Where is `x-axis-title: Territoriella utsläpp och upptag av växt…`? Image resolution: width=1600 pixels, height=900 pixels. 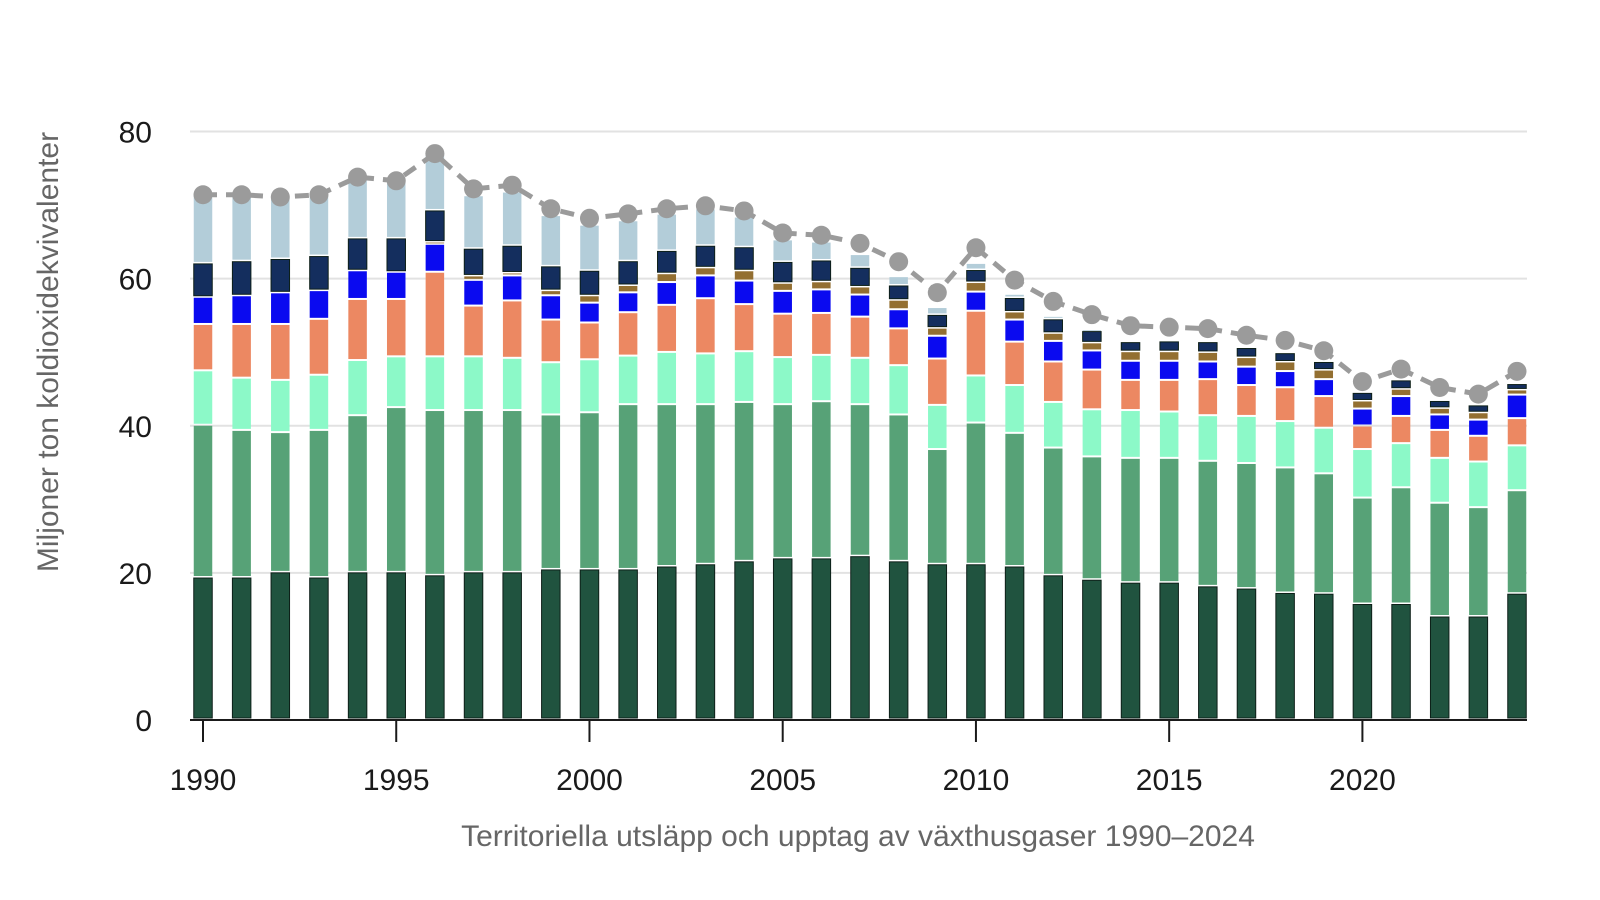
x-axis-title: Territoriella utsläpp och upptag av växt… is located at coordinates (858, 836).